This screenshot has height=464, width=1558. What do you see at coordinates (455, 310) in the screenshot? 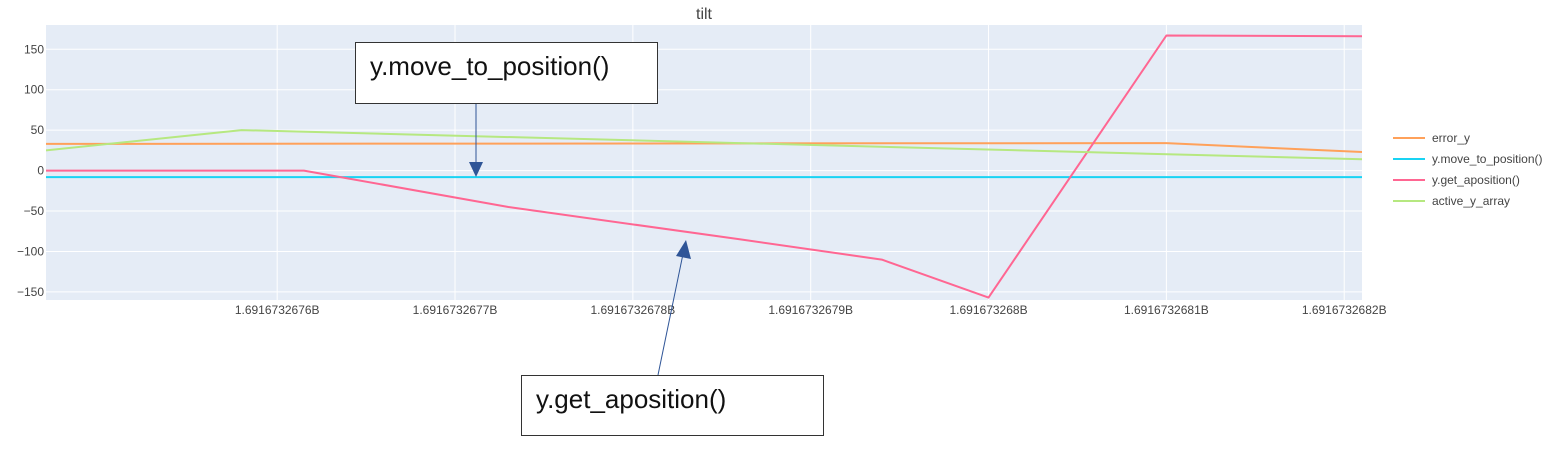
I see `x-tick-label: 1.6916732677B` at bounding box center [455, 310].